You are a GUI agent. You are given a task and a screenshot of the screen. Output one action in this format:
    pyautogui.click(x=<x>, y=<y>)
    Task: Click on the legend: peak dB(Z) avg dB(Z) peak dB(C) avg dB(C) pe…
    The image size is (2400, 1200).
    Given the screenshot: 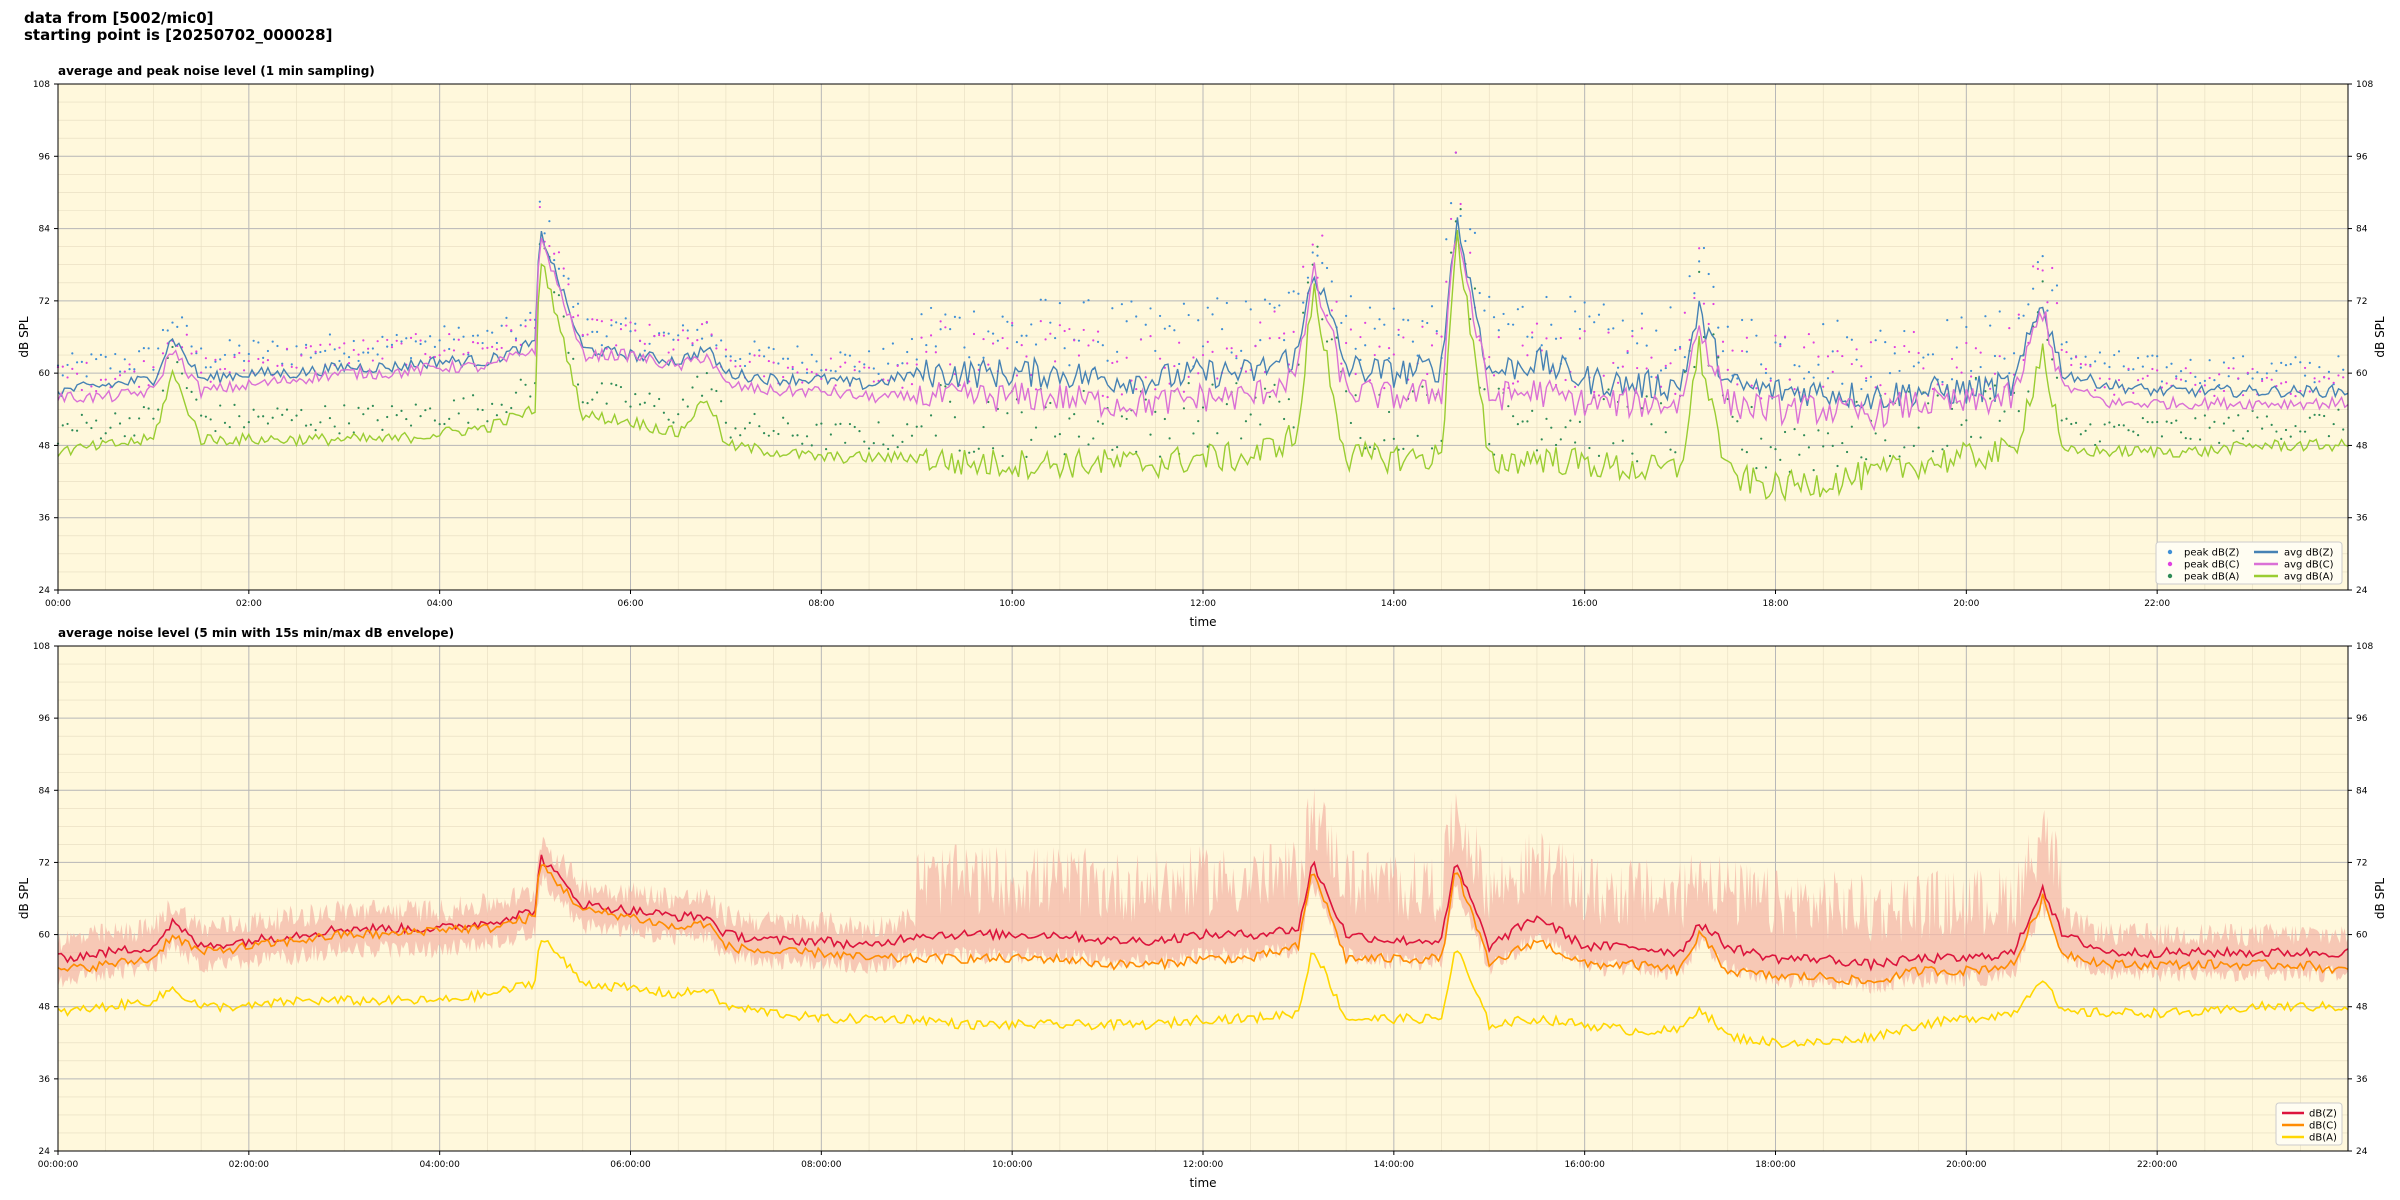 What is the action you would take?
    pyautogui.click(x=2249, y=563)
    